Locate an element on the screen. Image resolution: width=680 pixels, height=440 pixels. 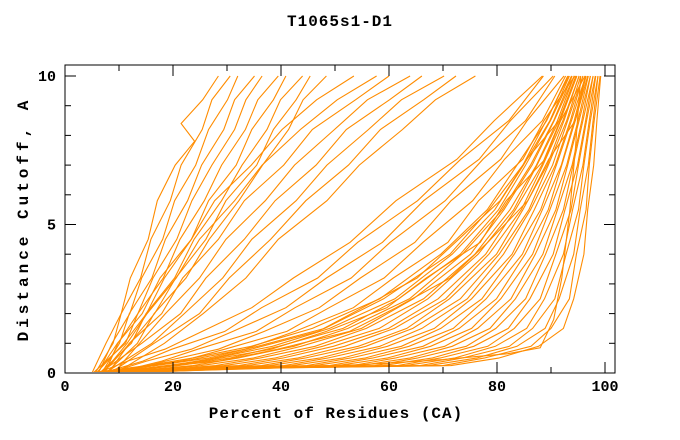
x-axis-label: Percent of Residues (CA) is located at coordinates (336, 414).